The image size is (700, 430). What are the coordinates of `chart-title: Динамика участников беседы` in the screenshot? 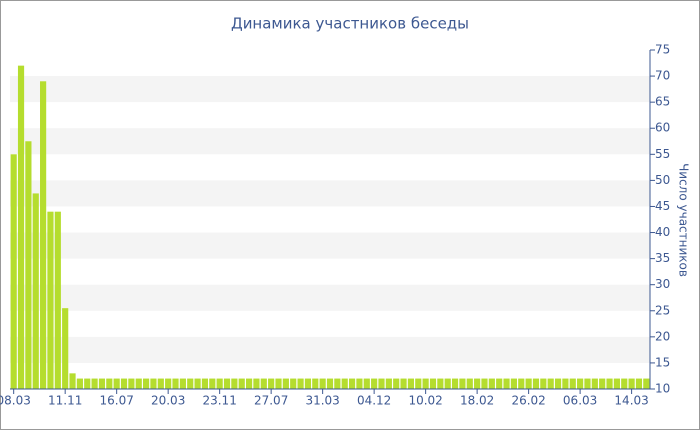 It's located at (350, 24).